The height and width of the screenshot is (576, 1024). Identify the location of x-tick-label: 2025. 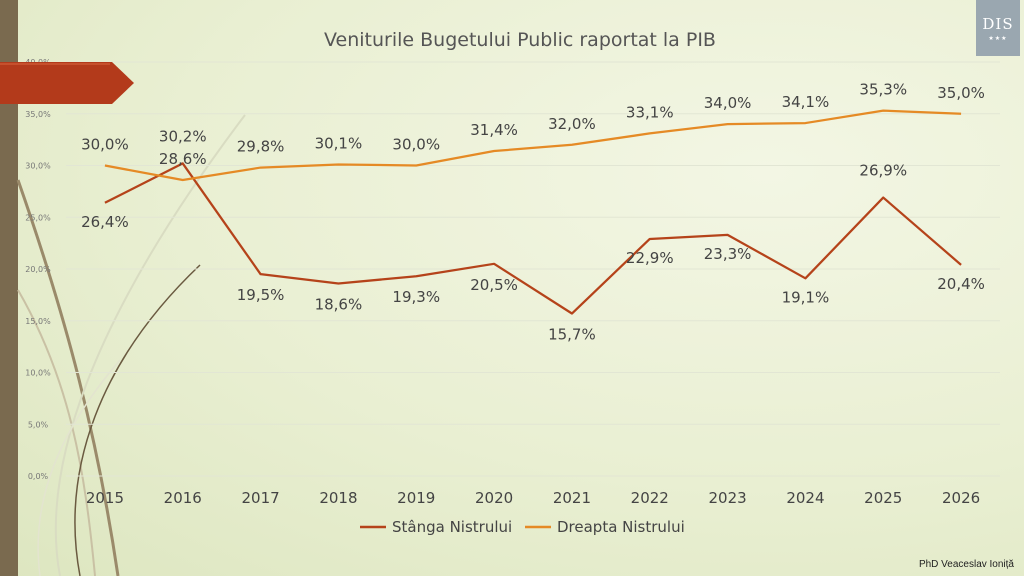
(883, 498).